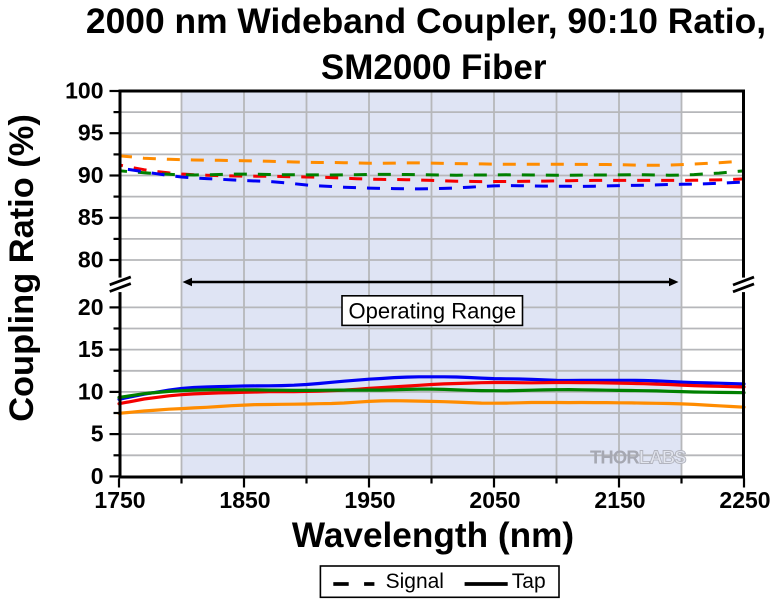  Describe the element at coordinates (97, 434) in the screenshot. I see `svg-text: 5` at that location.